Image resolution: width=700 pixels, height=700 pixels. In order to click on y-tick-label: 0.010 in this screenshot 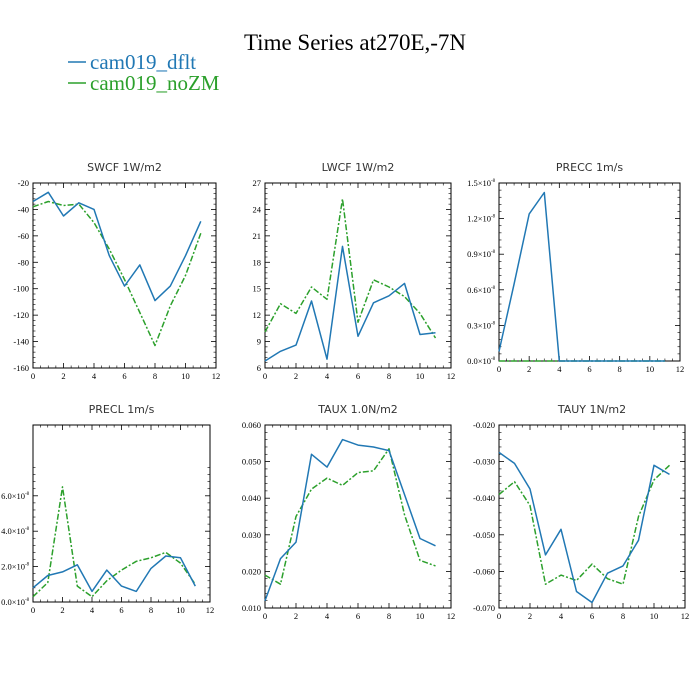, I will do `click(251, 608)`.